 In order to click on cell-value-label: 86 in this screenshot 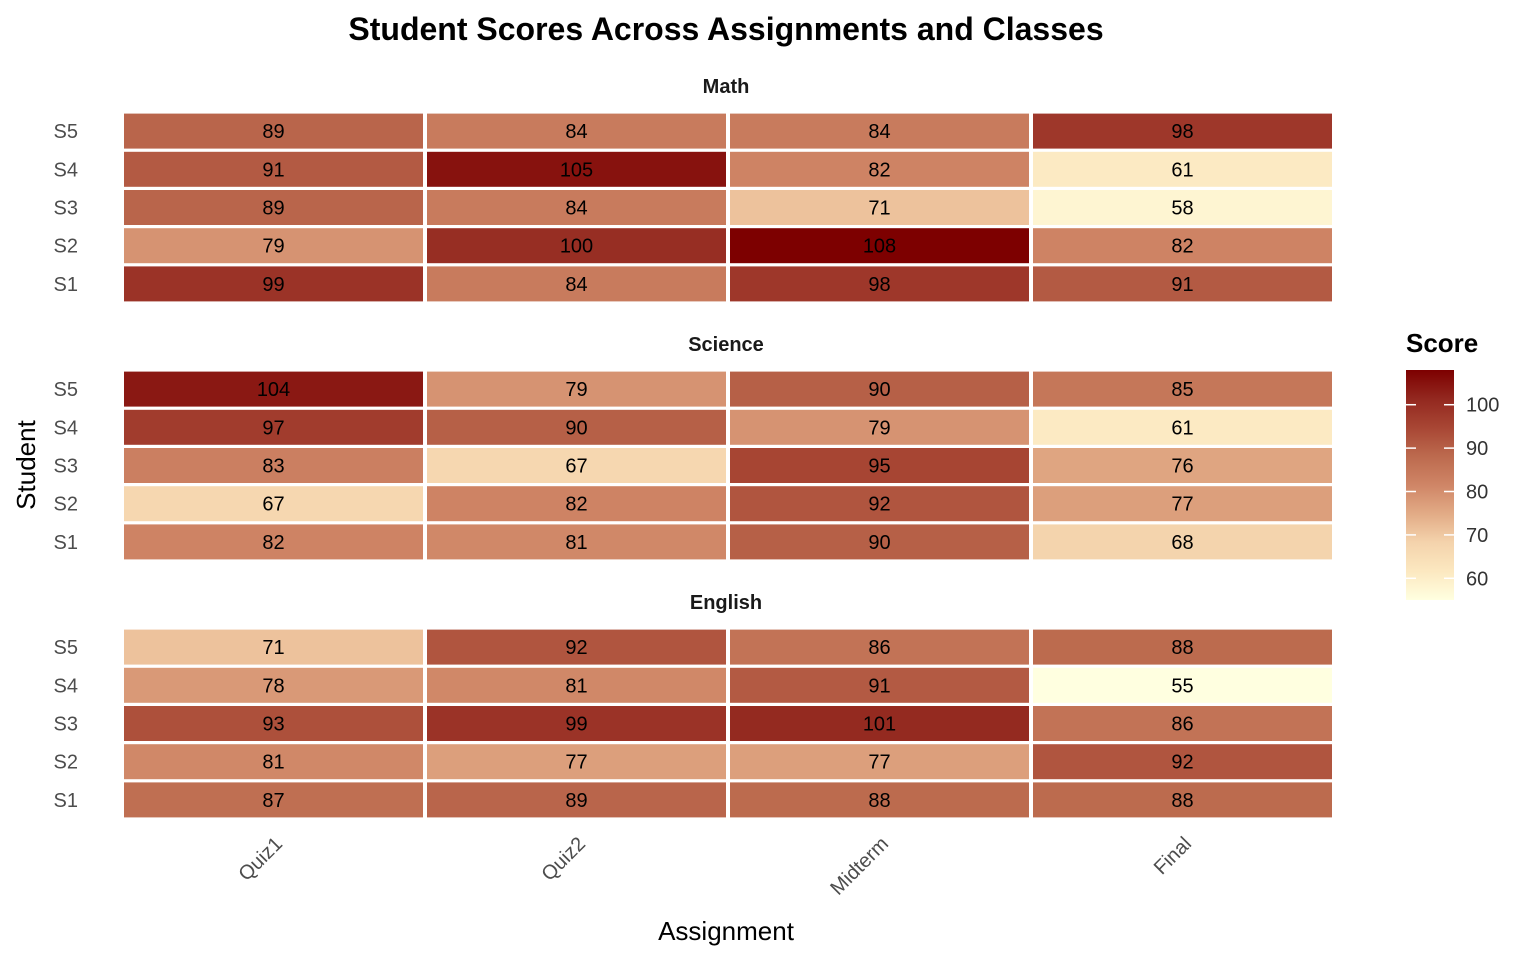, I will do `click(1182, 725)`.